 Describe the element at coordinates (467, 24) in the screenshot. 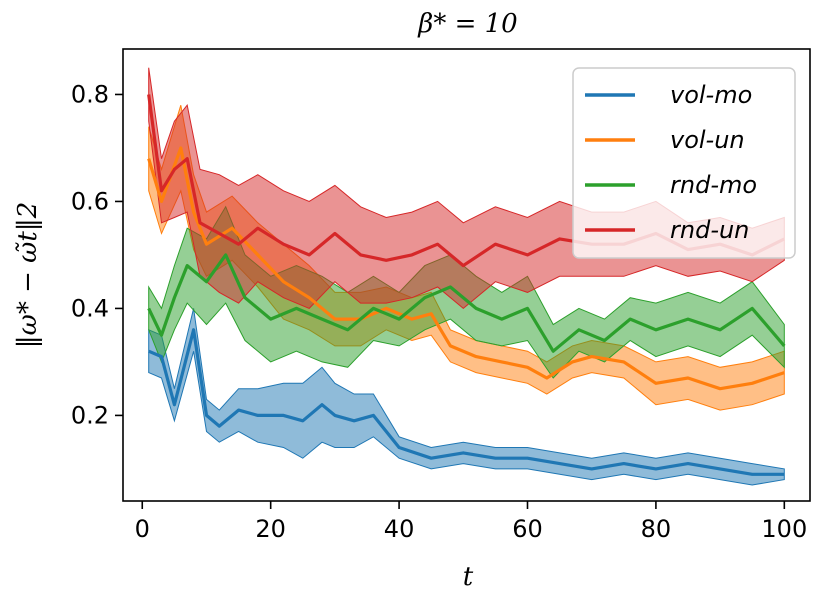

I see `chart-title: β* = 10` at that location.